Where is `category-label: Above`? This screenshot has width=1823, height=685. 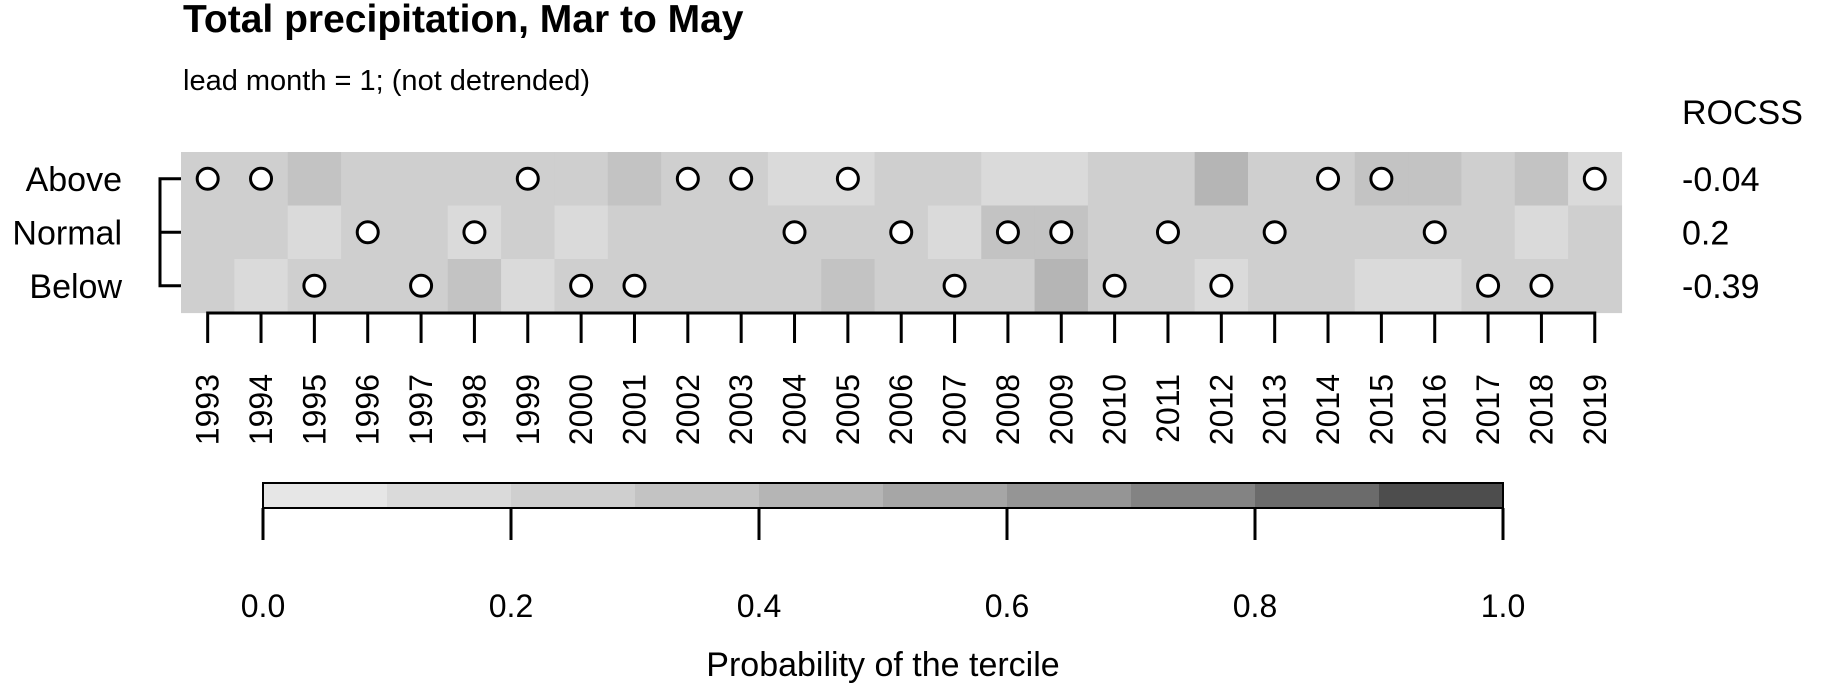 category-label: Above is located at coordinates (74, 180).